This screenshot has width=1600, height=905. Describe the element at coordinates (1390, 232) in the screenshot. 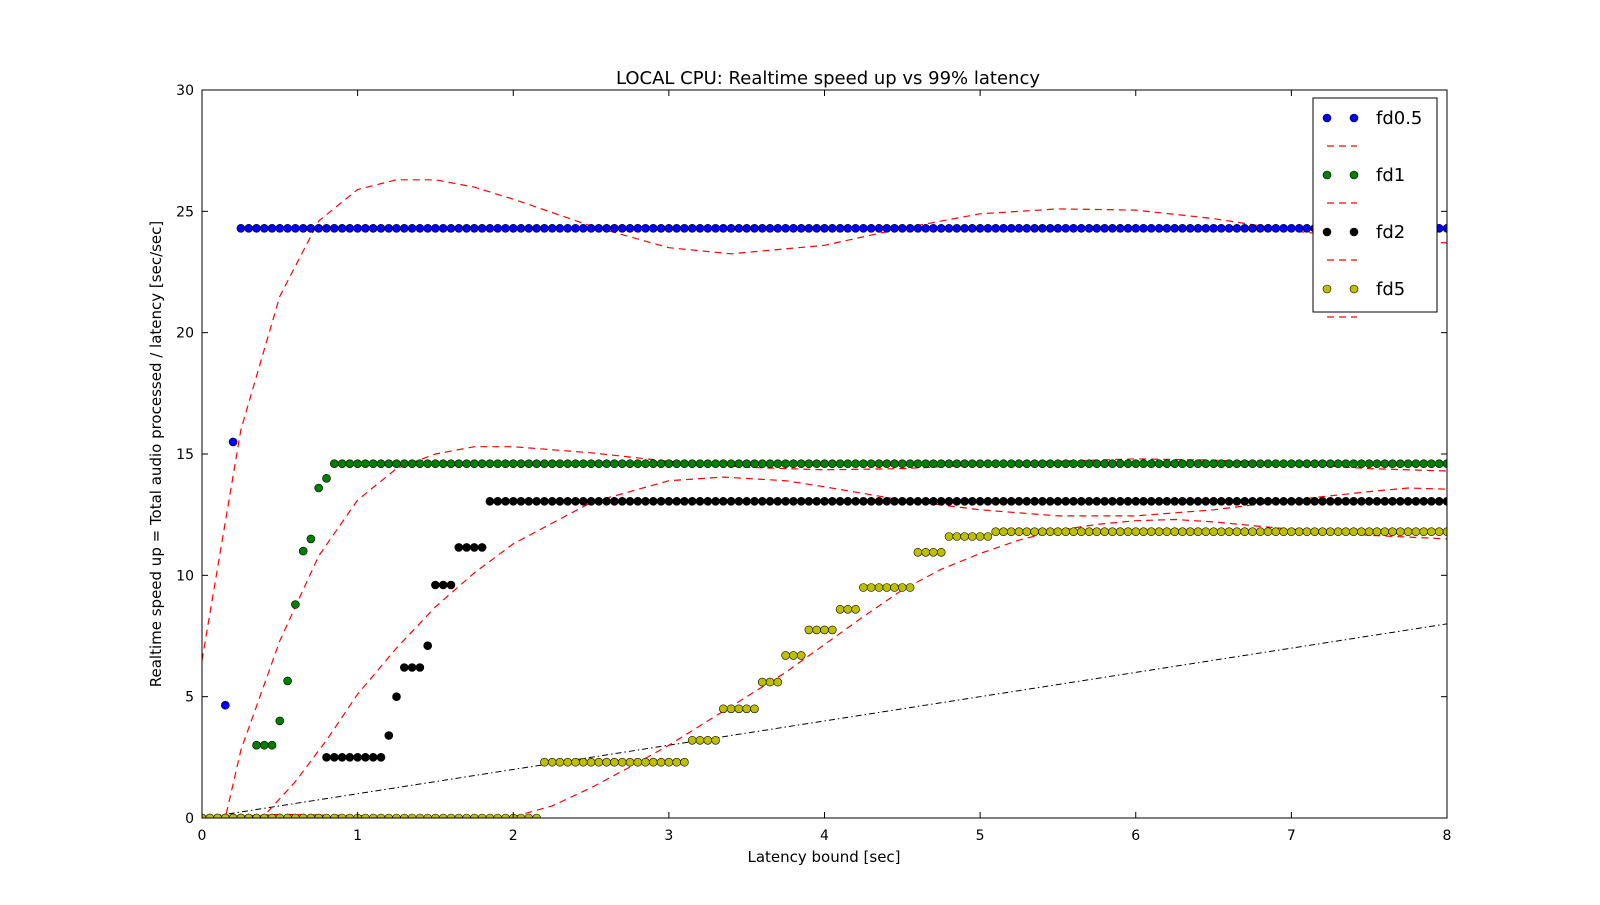

I see `legend-label: fd2` at that location.